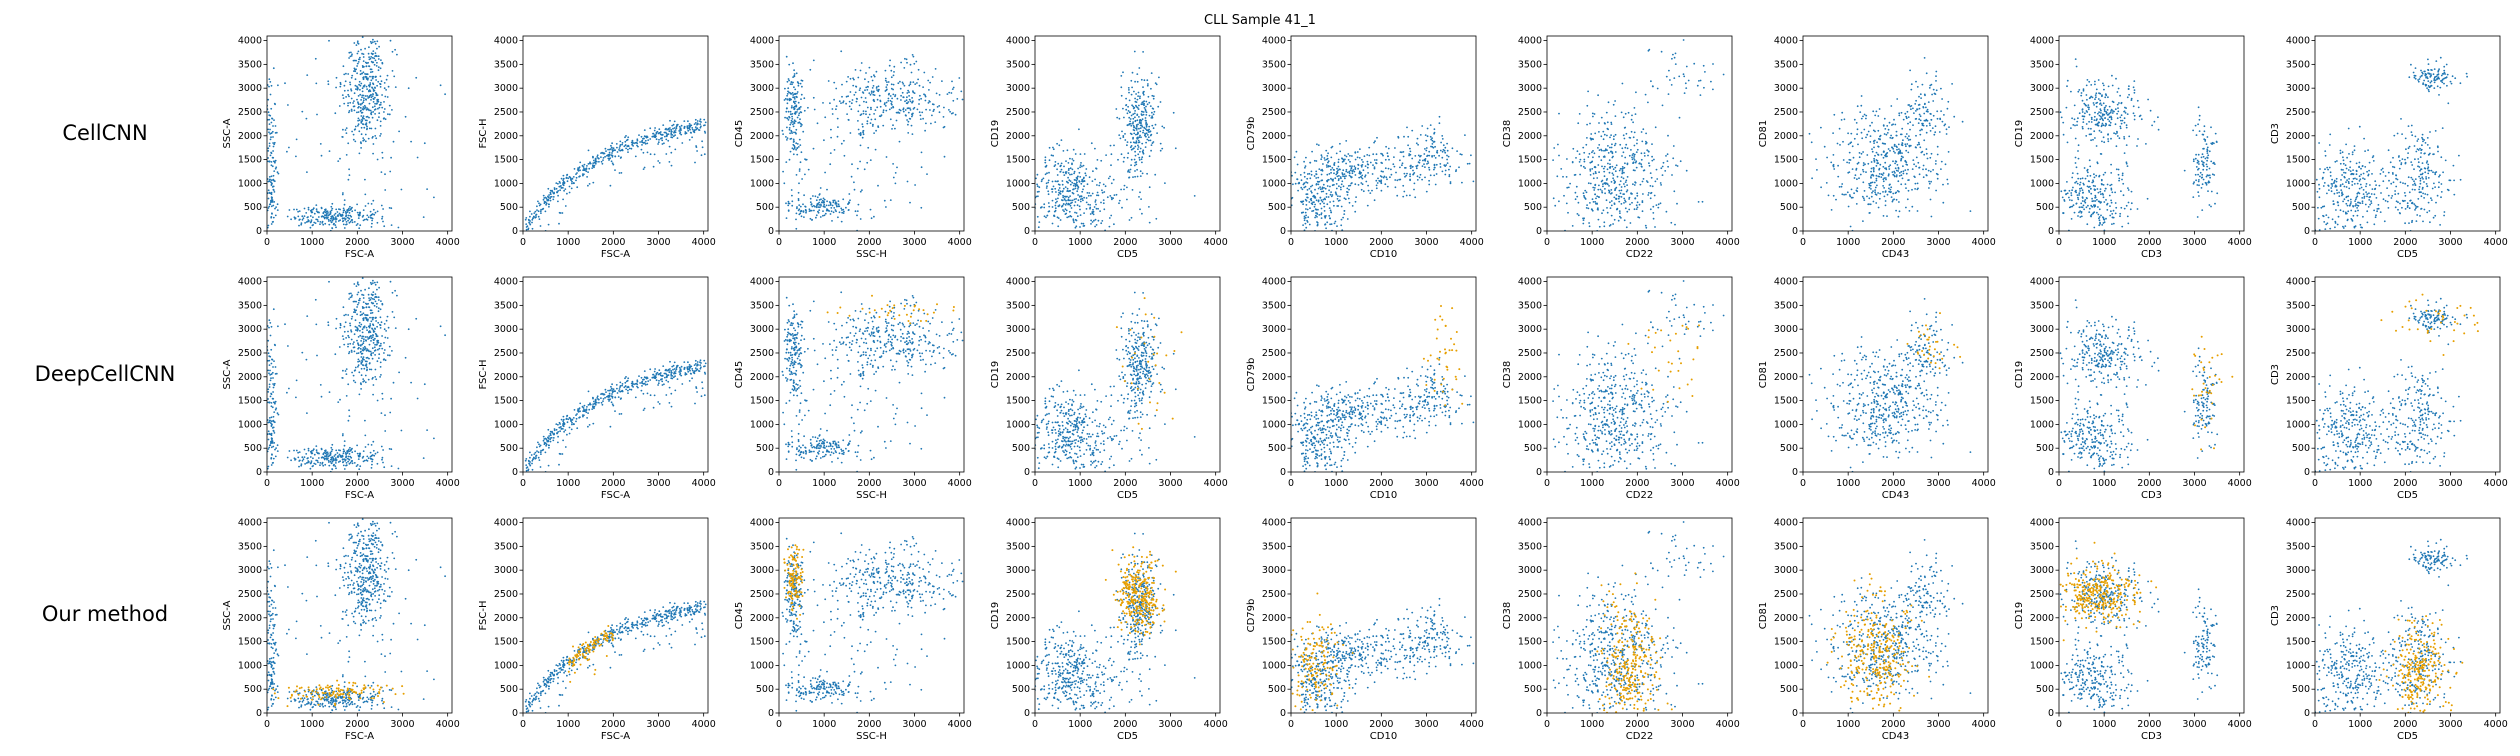  Describe the element at coordinates (1383, 254) in the screenshot. I see `x-axis-label: CD10` at that location.